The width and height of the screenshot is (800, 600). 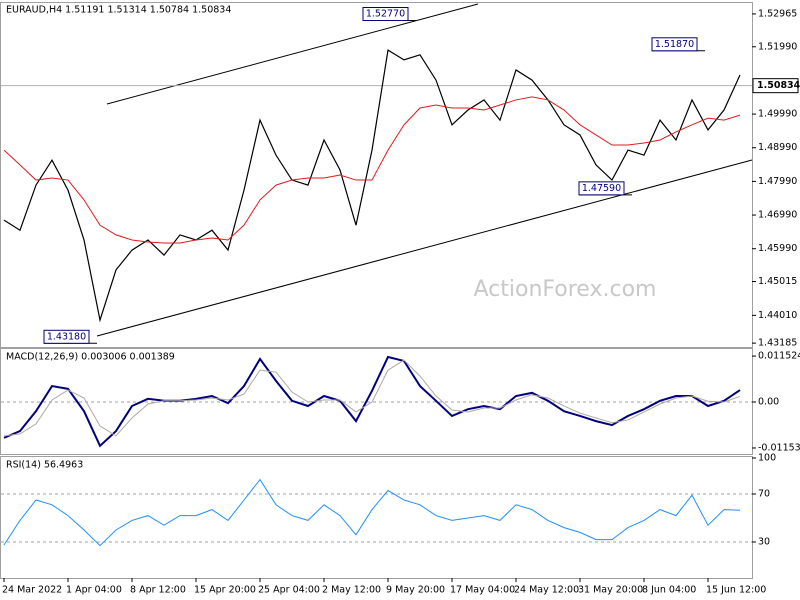 I want to click on last-price-label: 1.50834, so click(x=778, y=85).